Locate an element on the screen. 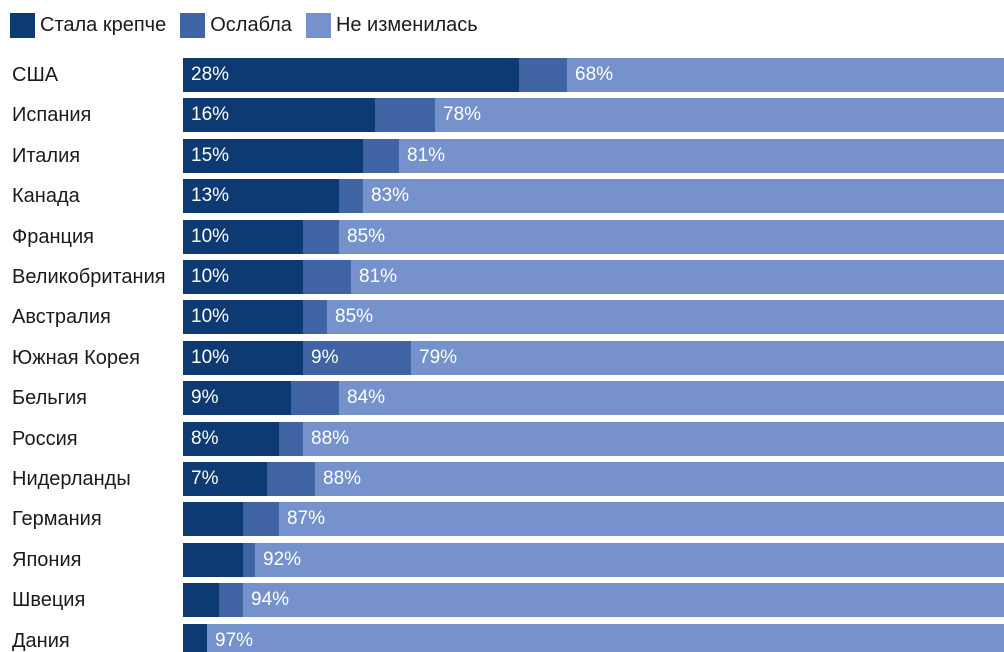  data-label-weaker: 9% is located at coordinates (325, 357).